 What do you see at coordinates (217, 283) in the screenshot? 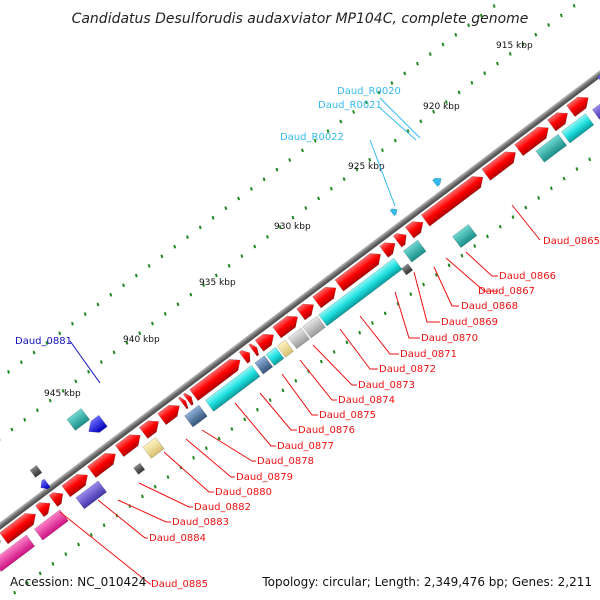
I see `tick-label-935: 935 kbp` at bounding box center [217, 283].